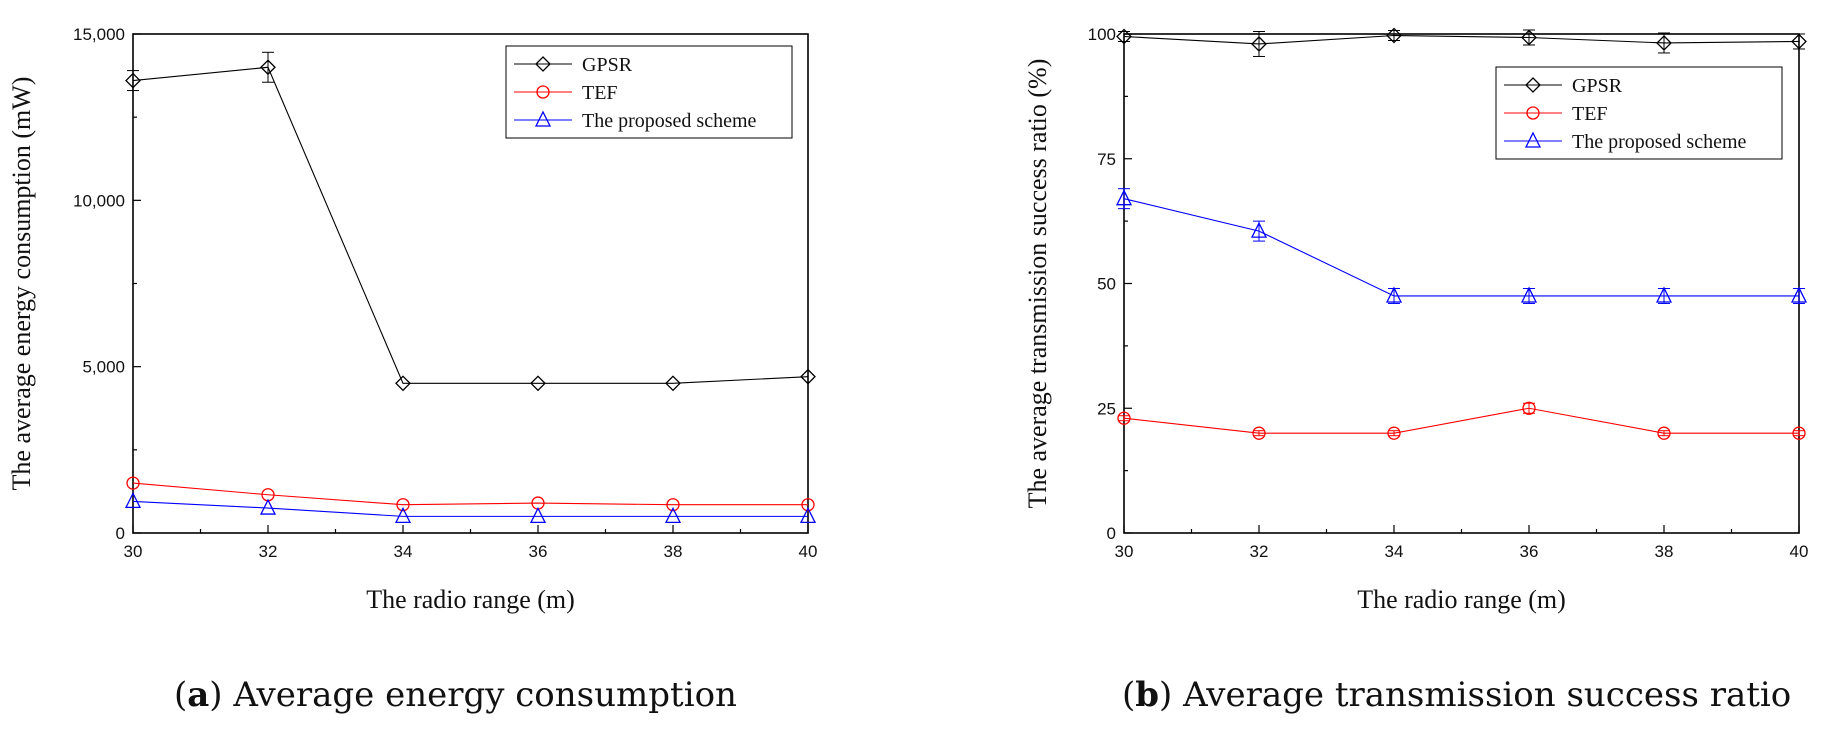  Describe the element at coordinates (21, 284) in the screenshot. I see `y-axis-title: The average energy consumption (mW)` at that location.